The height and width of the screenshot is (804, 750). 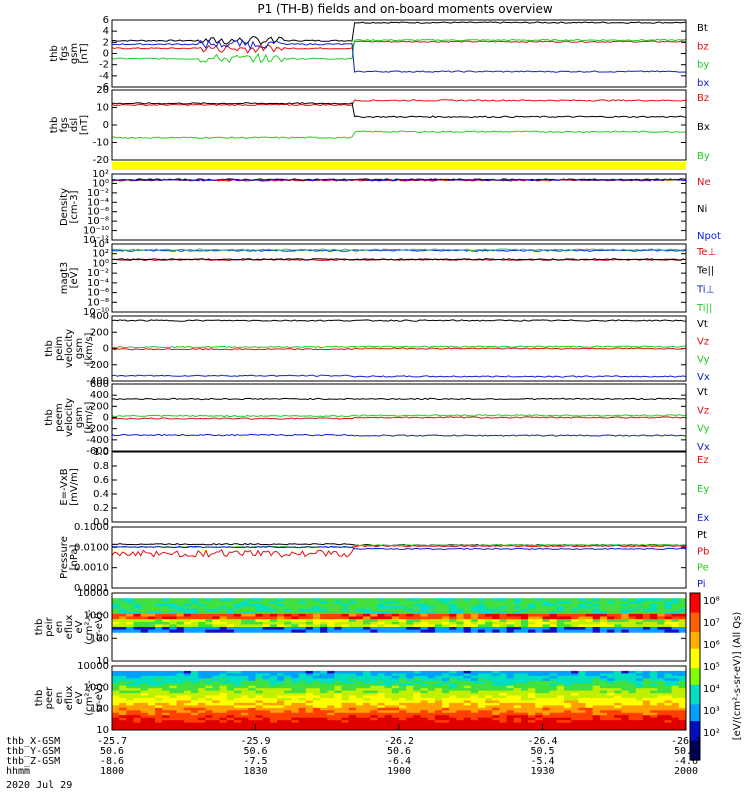 I want to click on ytick-label: 0.8, so click(x=101, y=466).